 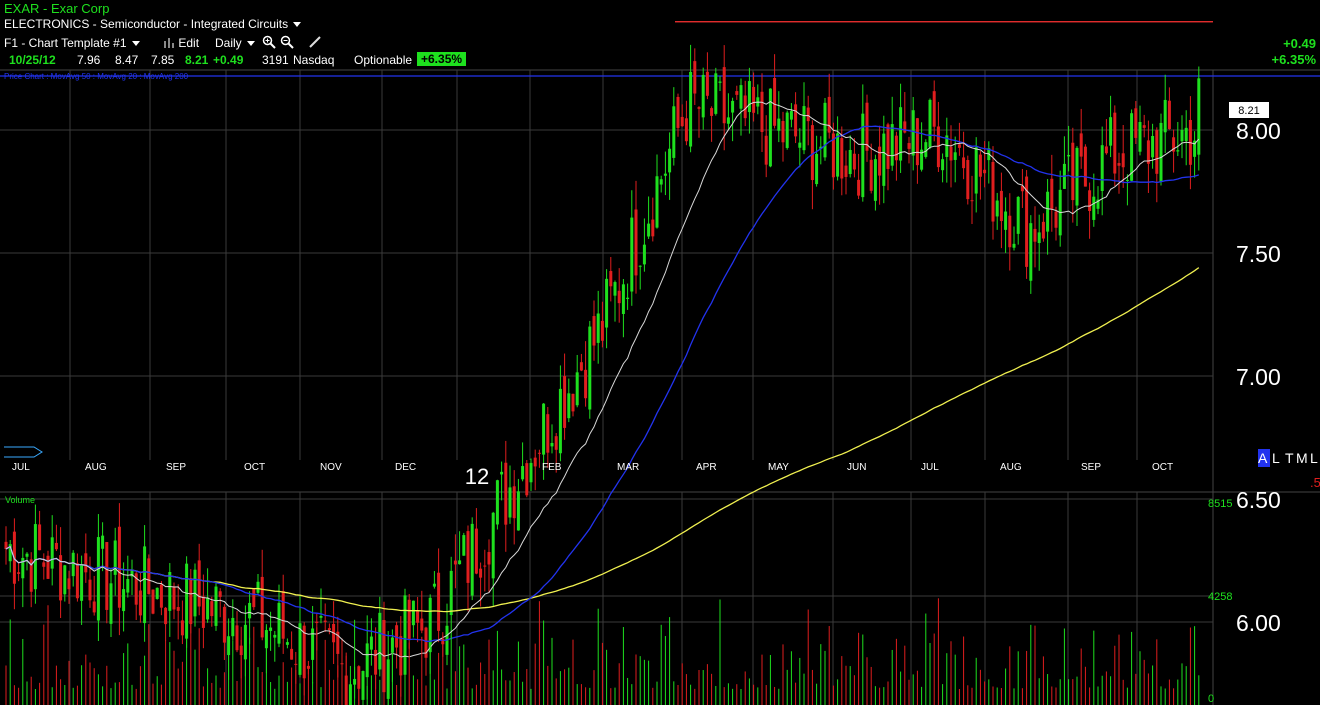 What do you see at coordinates (383, 60) in the screenshot?
I see `optionable-label: Optionable` at bounding box center [383, 60].